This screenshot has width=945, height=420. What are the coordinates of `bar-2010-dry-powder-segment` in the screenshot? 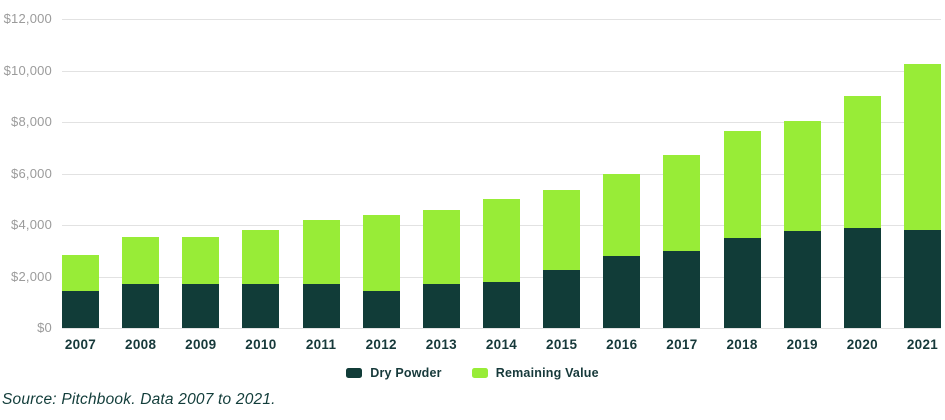 It's located at (261, 306).